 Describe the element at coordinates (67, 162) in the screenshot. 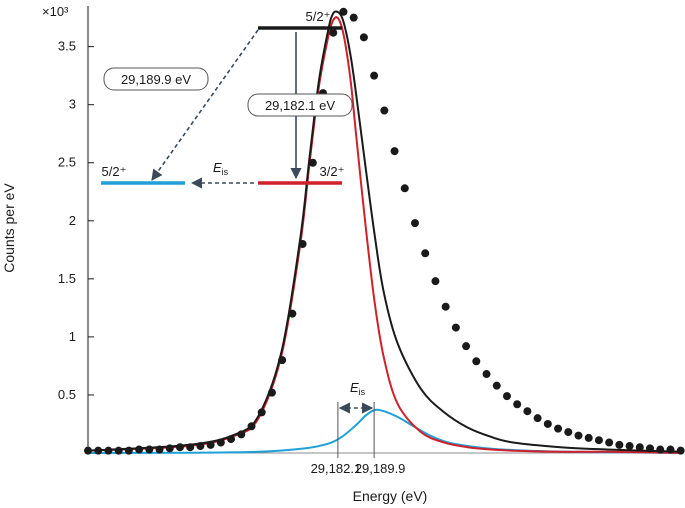

I see `y-tick-label: 2.5` at that location.